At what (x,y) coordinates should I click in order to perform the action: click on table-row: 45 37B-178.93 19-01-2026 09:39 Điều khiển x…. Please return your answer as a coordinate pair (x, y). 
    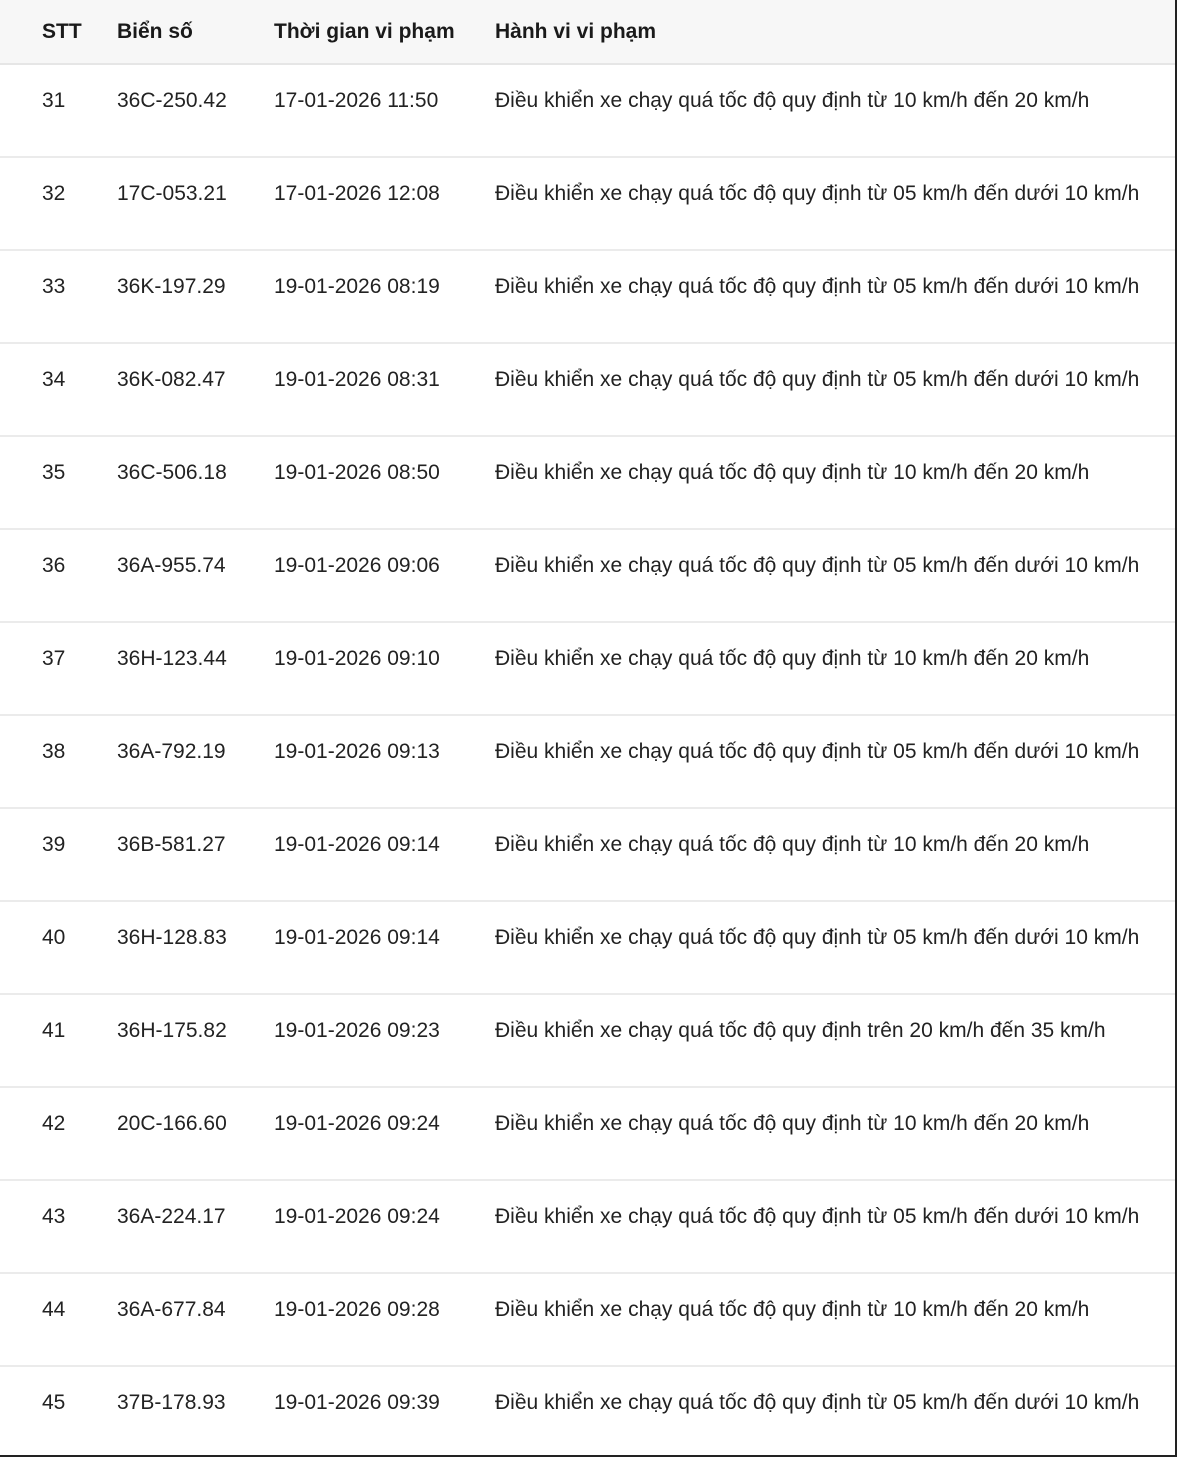
    Looking at the image, I should click on (587, 1410).